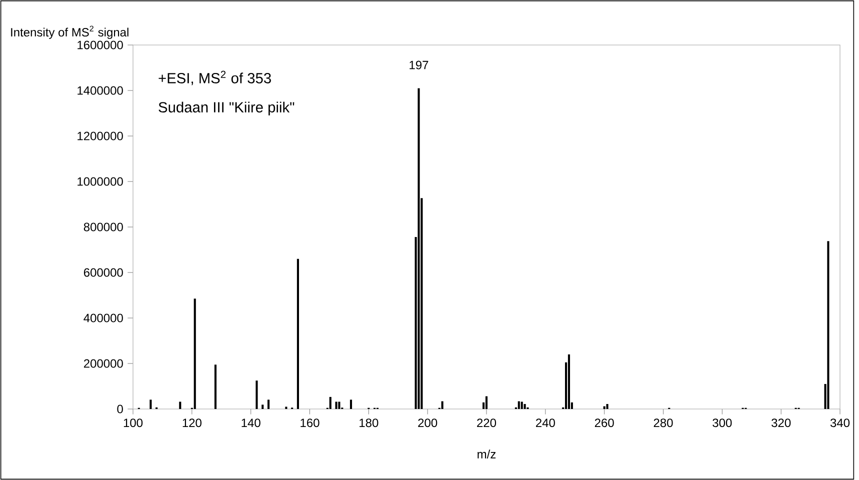 The height and width of the screenshot is (480, 859). I want to click on annotation: 197, so click(419, 65).